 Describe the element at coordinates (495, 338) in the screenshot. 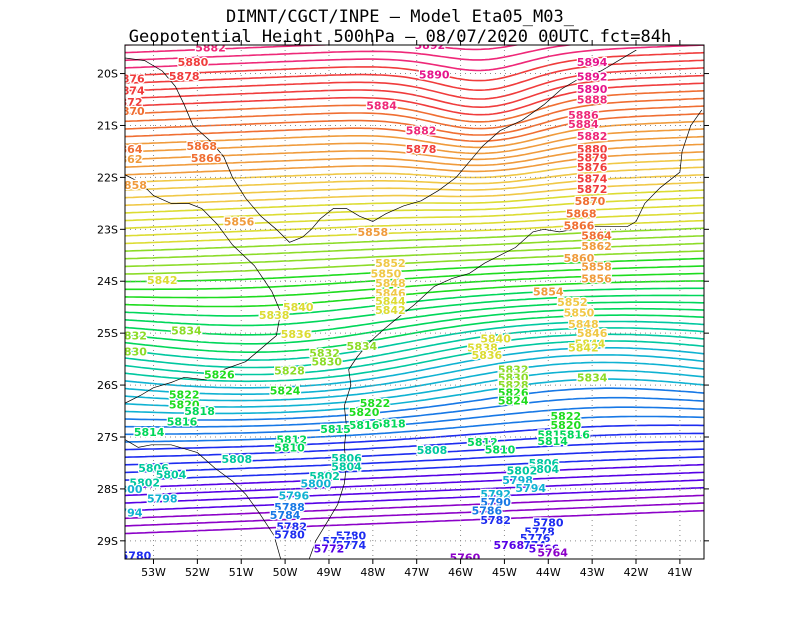

I see `contour-label: 5840` at that location.